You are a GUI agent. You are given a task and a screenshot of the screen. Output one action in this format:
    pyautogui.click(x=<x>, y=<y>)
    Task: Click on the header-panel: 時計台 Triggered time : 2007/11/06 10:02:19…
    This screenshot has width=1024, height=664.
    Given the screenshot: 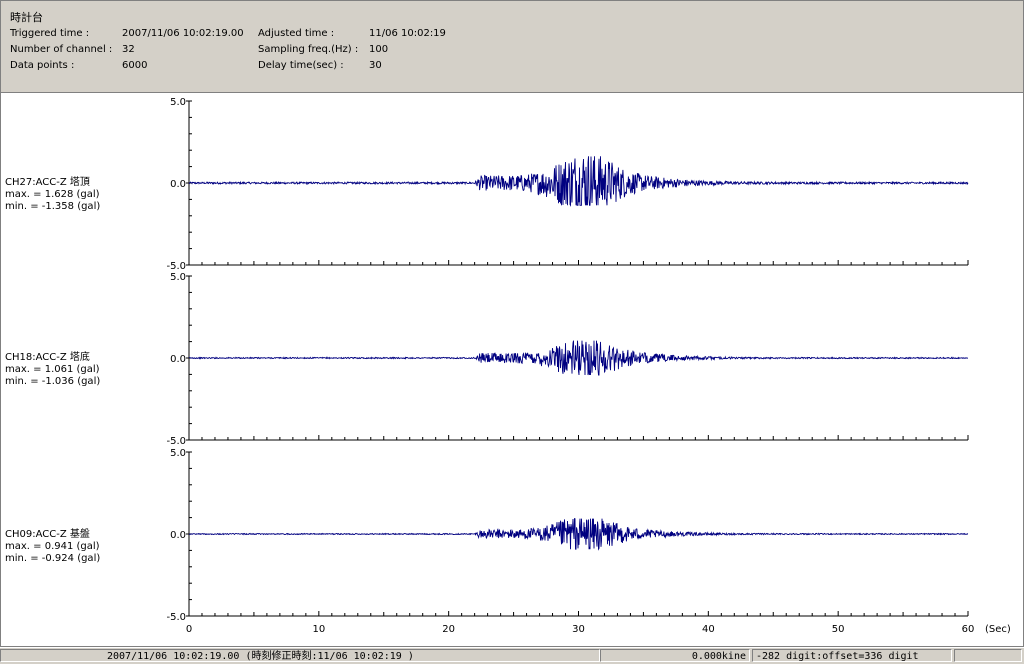 What is the action you would take?
    pyautogui.click(x=512, y=46)
    